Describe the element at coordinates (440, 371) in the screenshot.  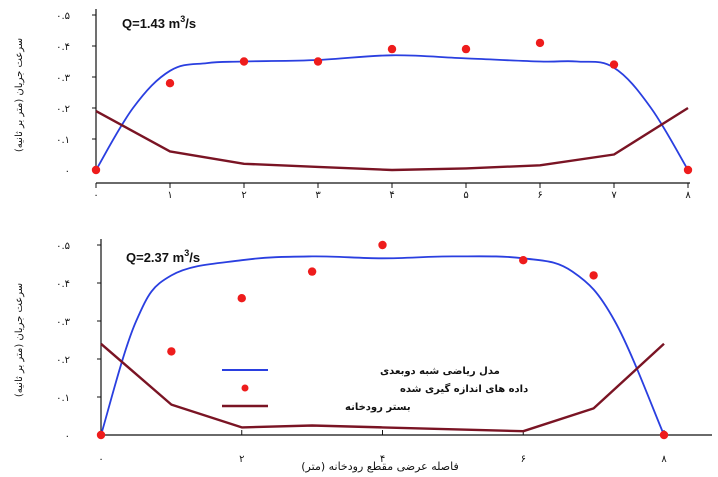
I see `legend-label-model: مدل ریاضی شبه دوبعدی` at that location.